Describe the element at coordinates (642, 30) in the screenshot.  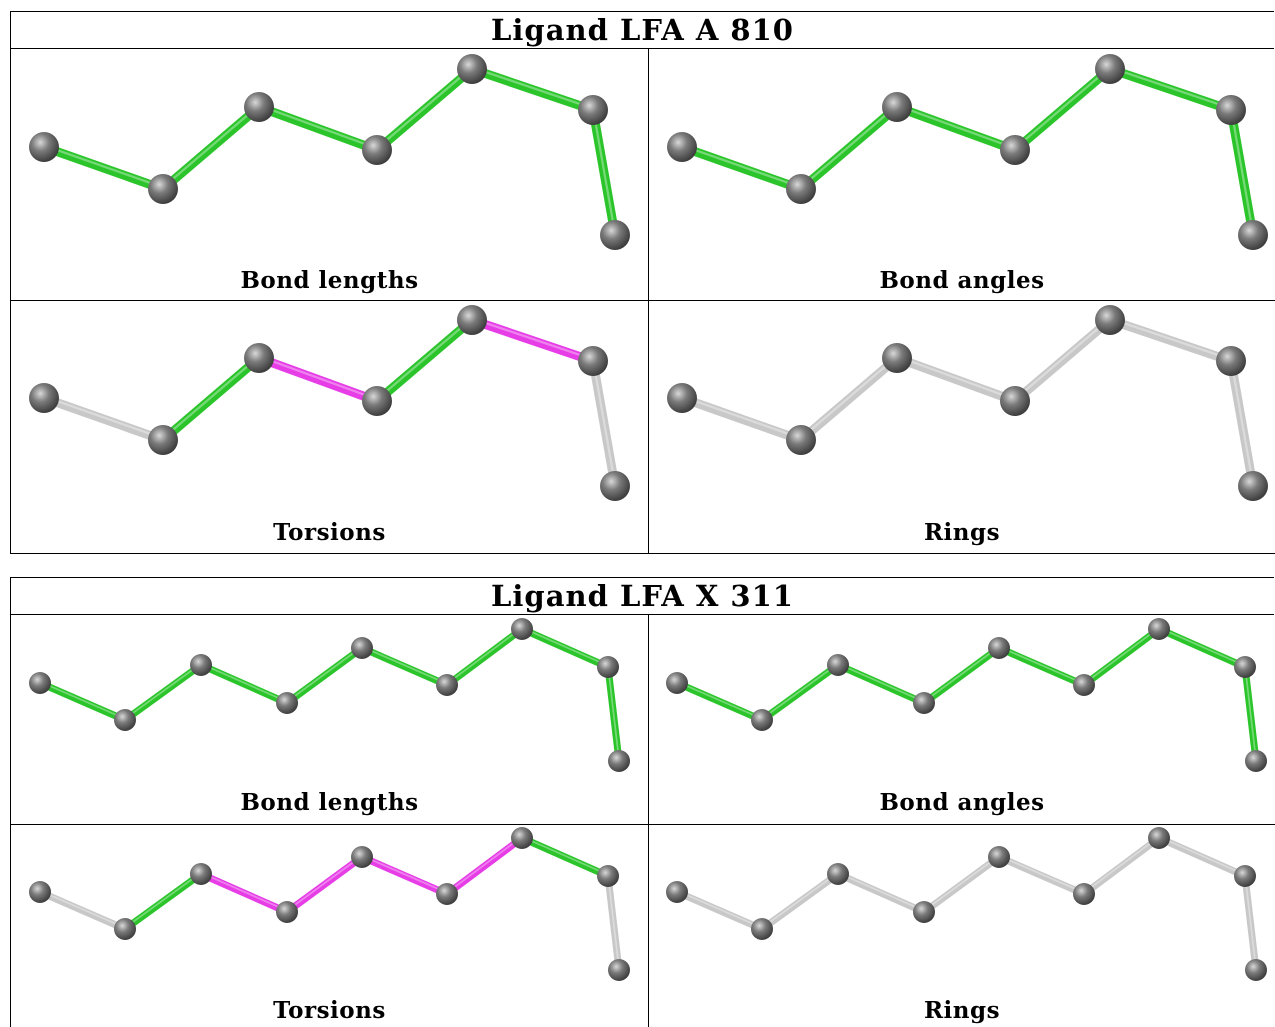
I see `ligand-title: Ligand LFA A 810` at that location.